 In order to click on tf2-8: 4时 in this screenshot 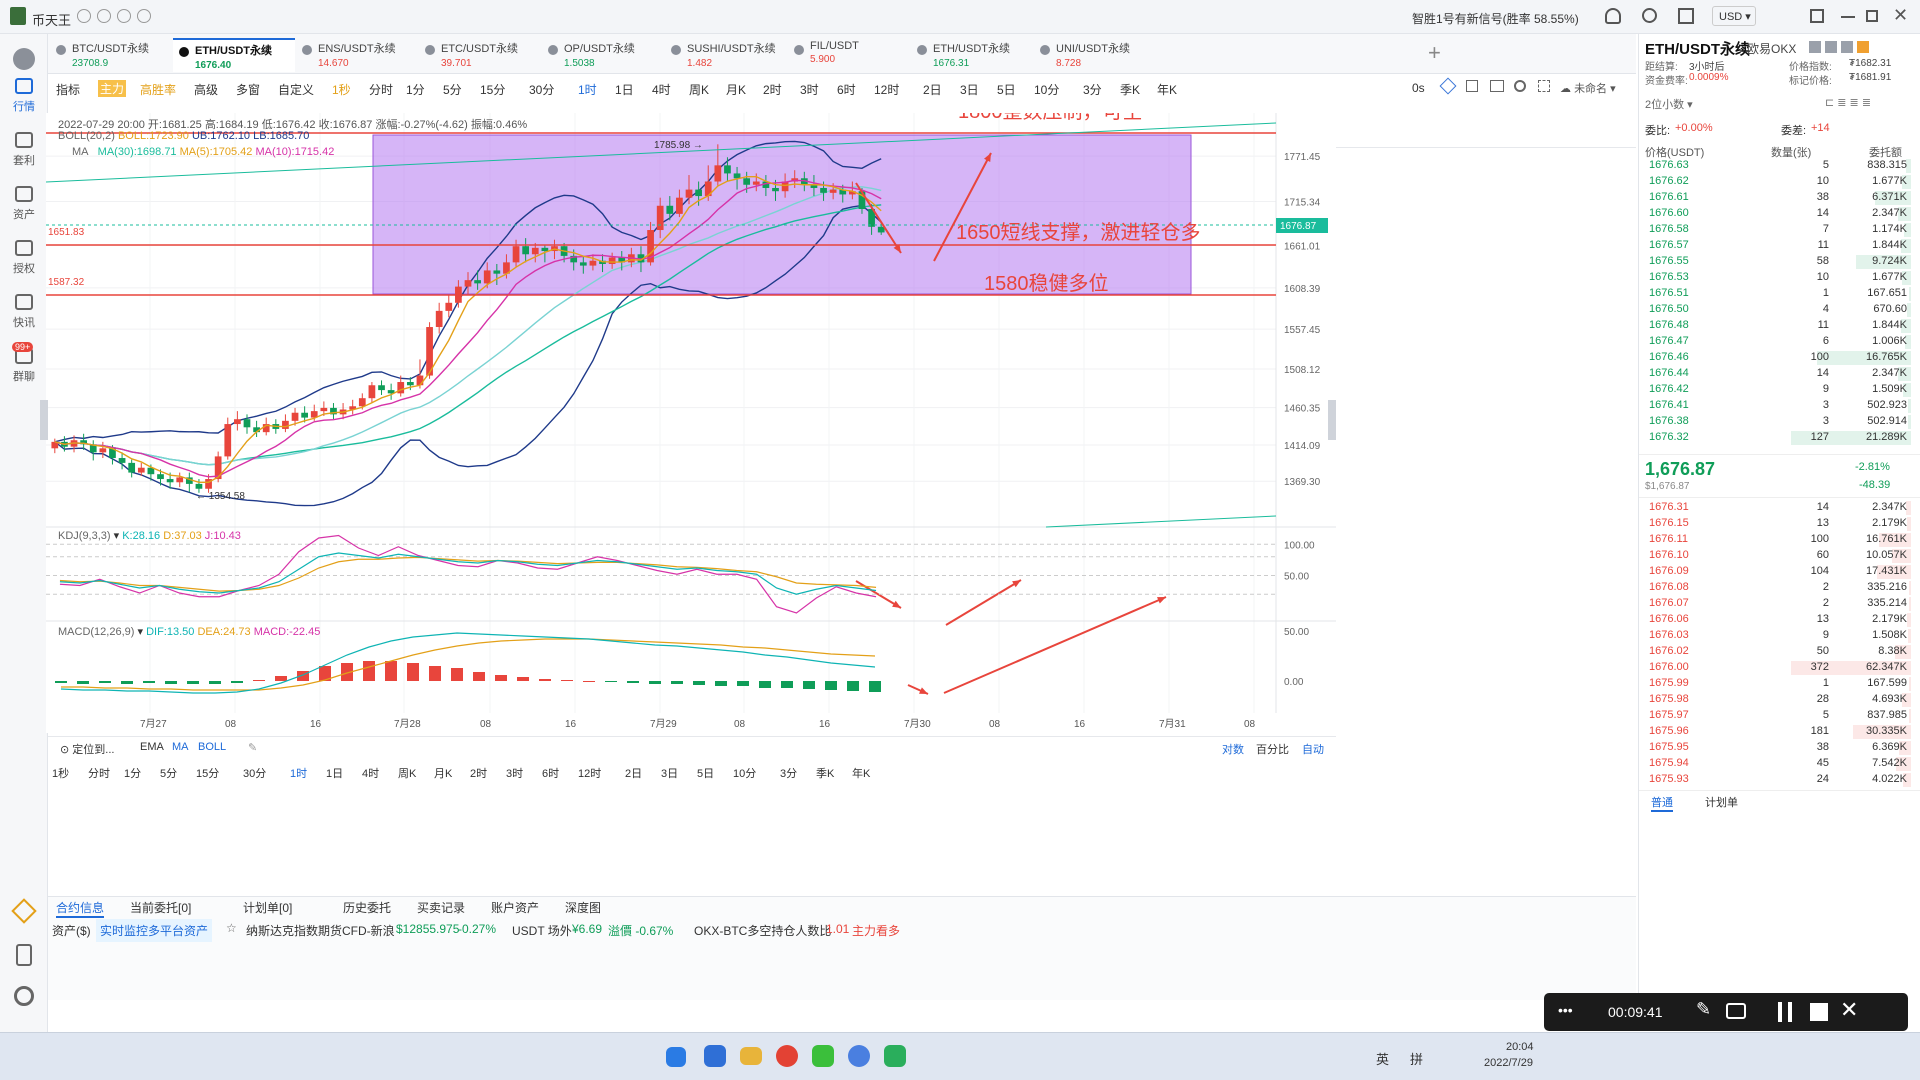, I will do `click(371, 774)`.